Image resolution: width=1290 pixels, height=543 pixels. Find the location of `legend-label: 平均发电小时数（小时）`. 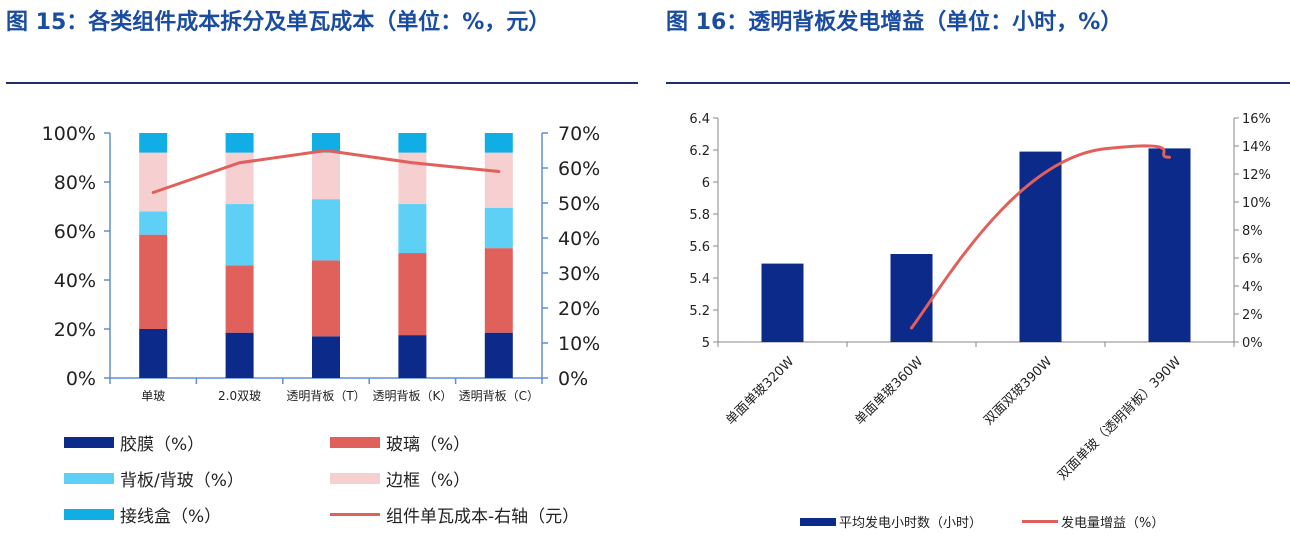

legend-label: 平均发电小时数（小时） is located at coordinates (911, 523).